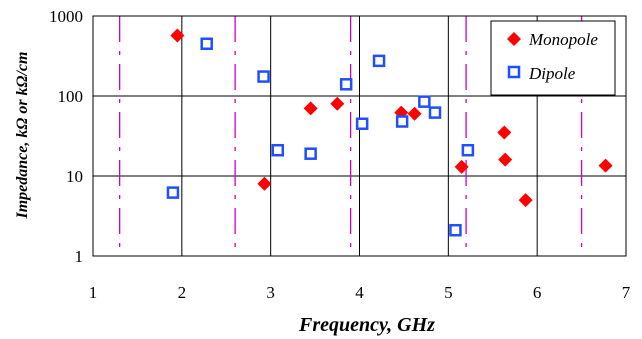  Describe the element at coordinates (563, 39) in the screenshot. I see `legend-label-monopole: Monopole` at that location.